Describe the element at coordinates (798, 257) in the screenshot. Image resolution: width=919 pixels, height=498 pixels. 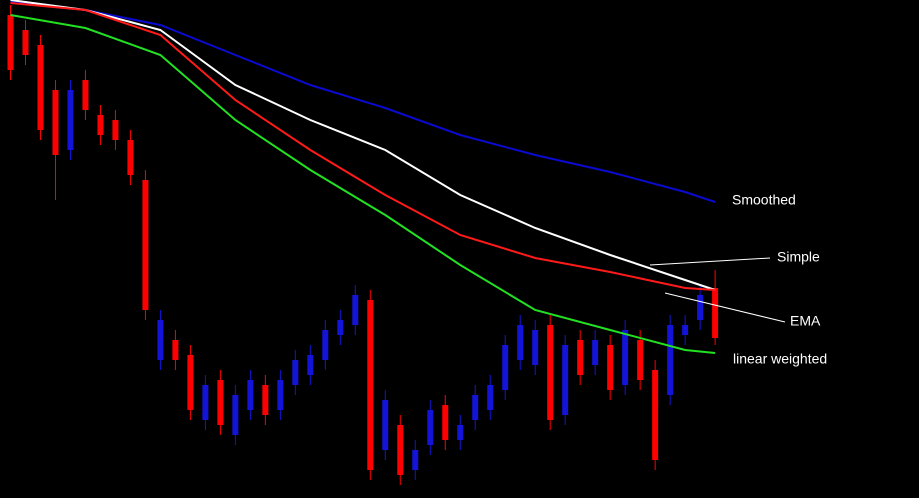
I see `line-label: Simple` at that location.